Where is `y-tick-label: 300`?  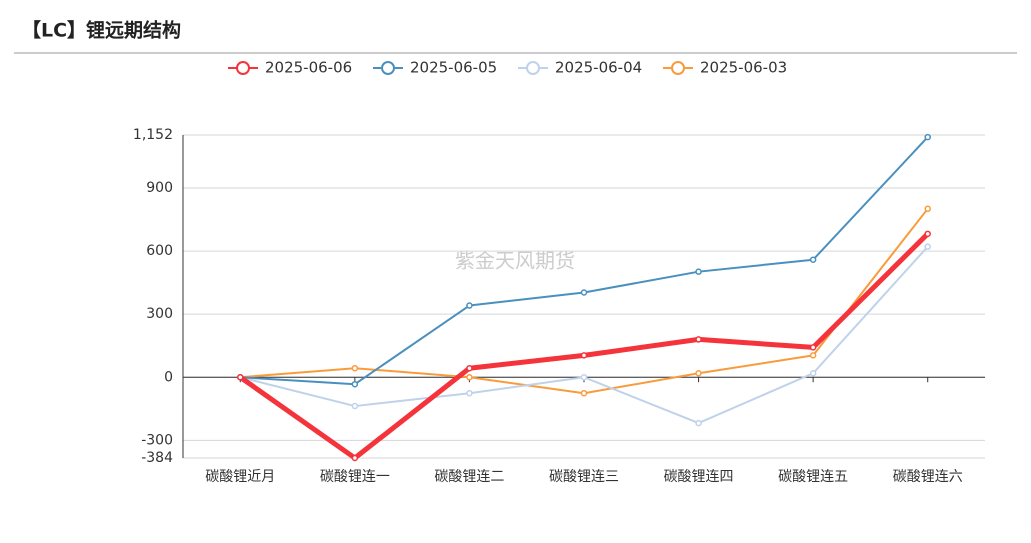
y-tick-label: 300 is located at coordinates (159, 314).